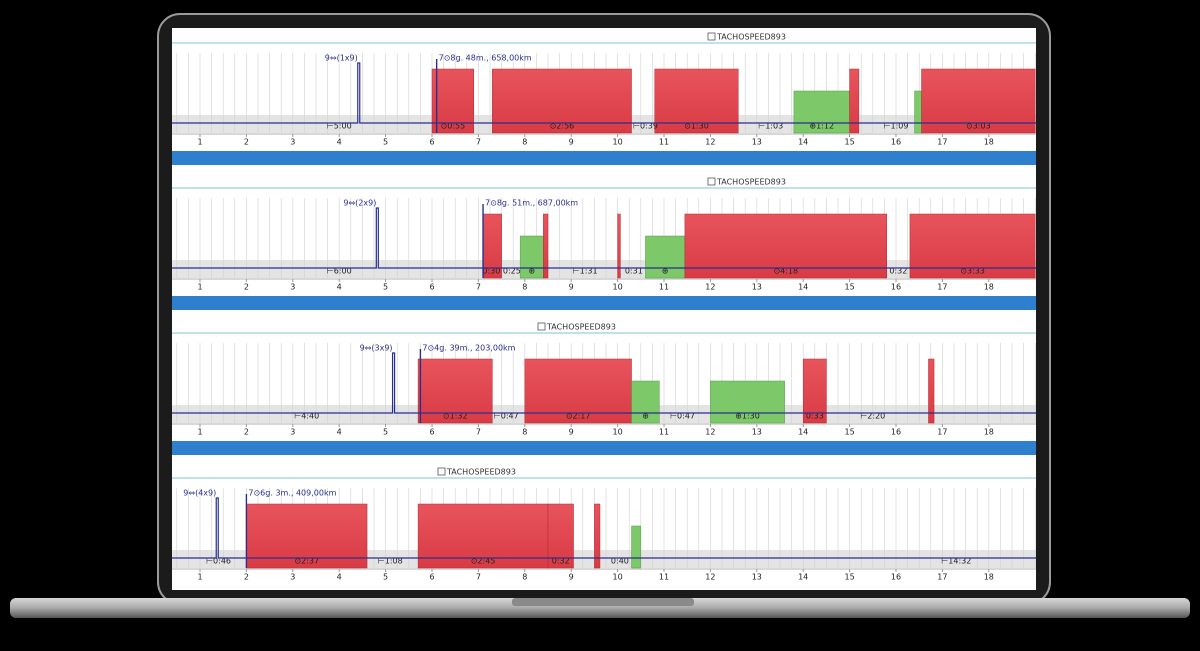 This screenshot has height=651, width=1200. I want to click on hour-label: 3, so click(292, 142).